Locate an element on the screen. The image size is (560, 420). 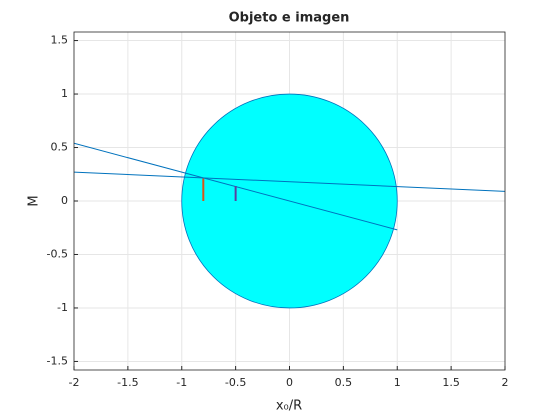
x-tick-label: -1.5 is located at coordinates (127, 382).